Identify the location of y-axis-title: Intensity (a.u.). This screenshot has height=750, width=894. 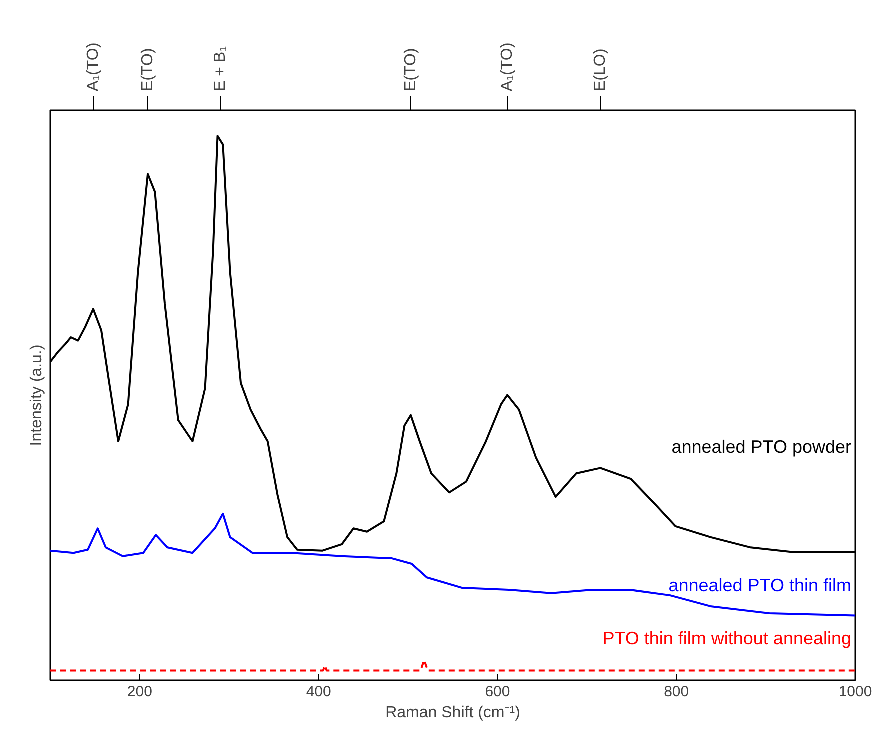
(37, 395).